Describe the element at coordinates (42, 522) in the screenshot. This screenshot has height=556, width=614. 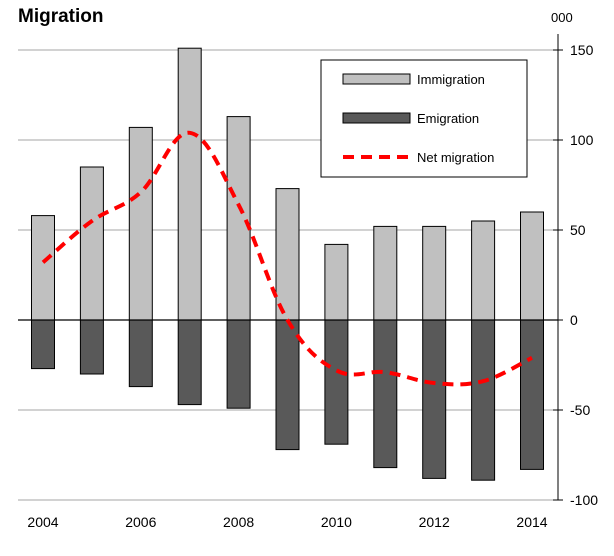
I see `x-tick-label: 2004` at that location.